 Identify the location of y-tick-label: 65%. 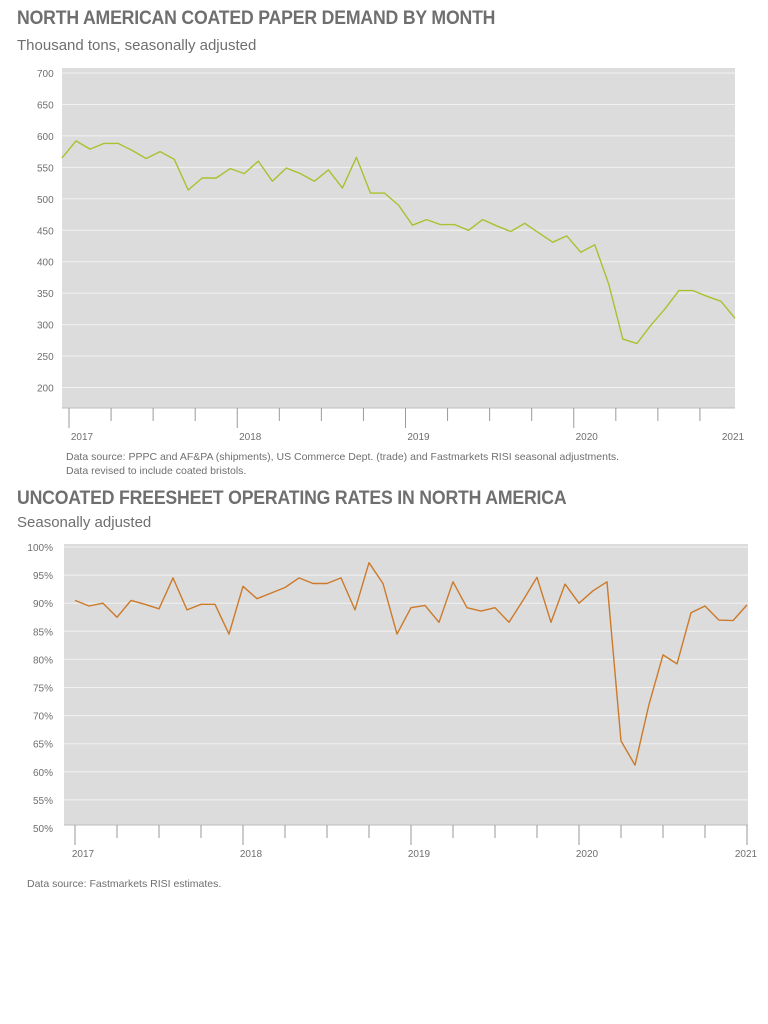
(43, 745).